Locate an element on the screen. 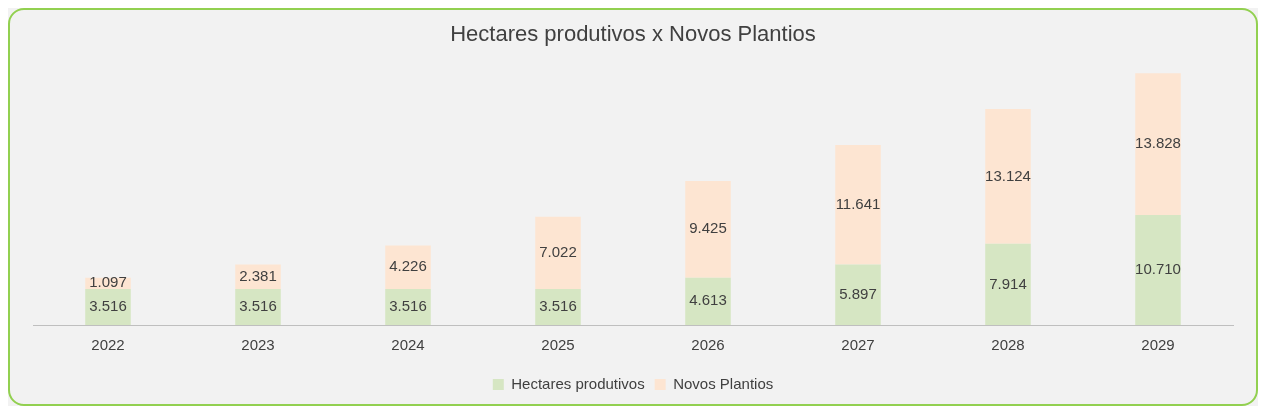 This screenshot has height=416, width=1266. data-label: 11.641 is located at coordinates (858, 203).